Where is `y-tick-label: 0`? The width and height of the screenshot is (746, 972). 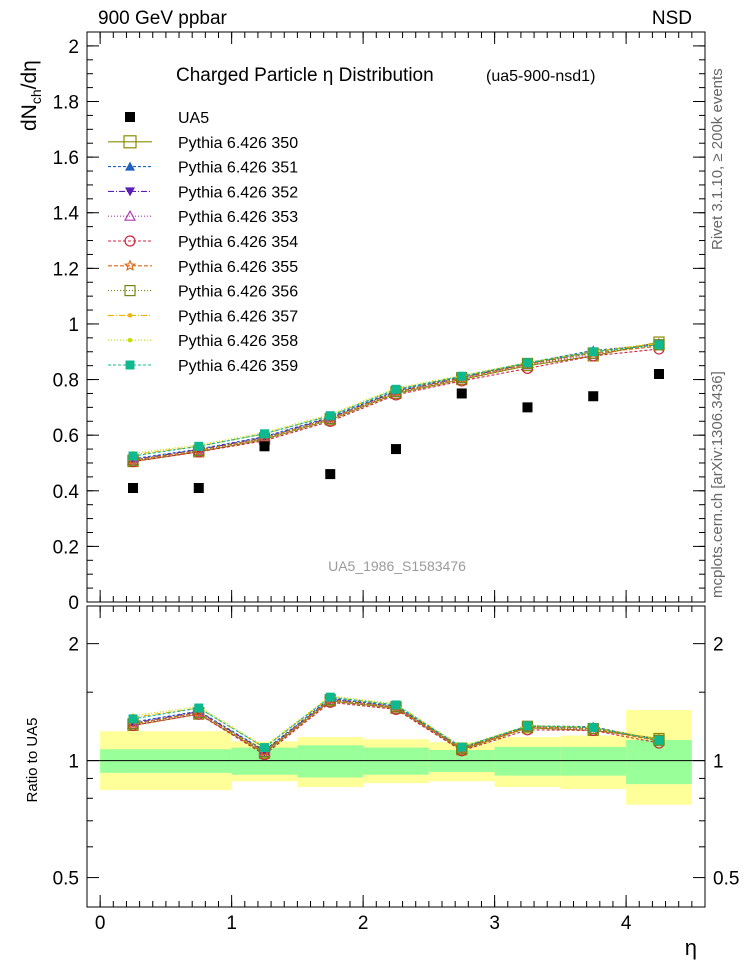
y-tick-label: 0 is located at coordinates (73, 603).